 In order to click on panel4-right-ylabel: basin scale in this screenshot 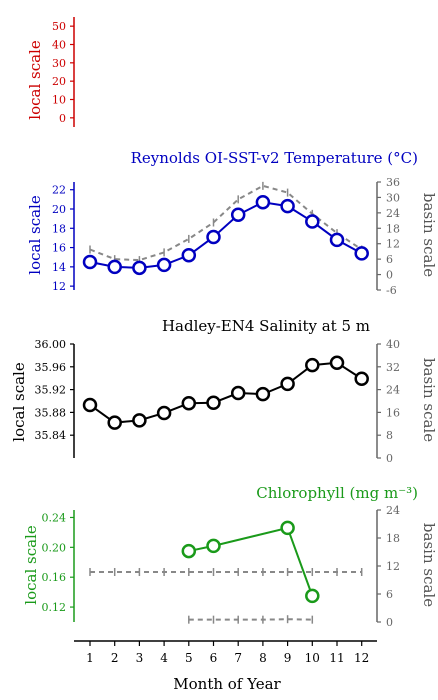, I will do `click(429, 565)`.